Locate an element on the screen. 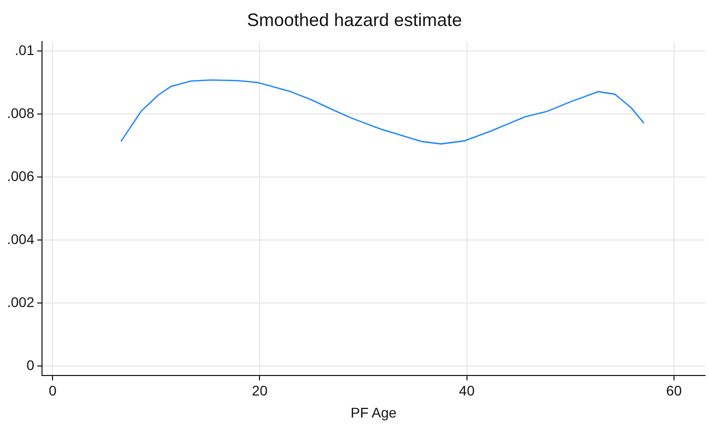 Image resolution: width=709 pixels, height=426 pixels. y-tick-label: 0 is located at coordinates (30, 364).